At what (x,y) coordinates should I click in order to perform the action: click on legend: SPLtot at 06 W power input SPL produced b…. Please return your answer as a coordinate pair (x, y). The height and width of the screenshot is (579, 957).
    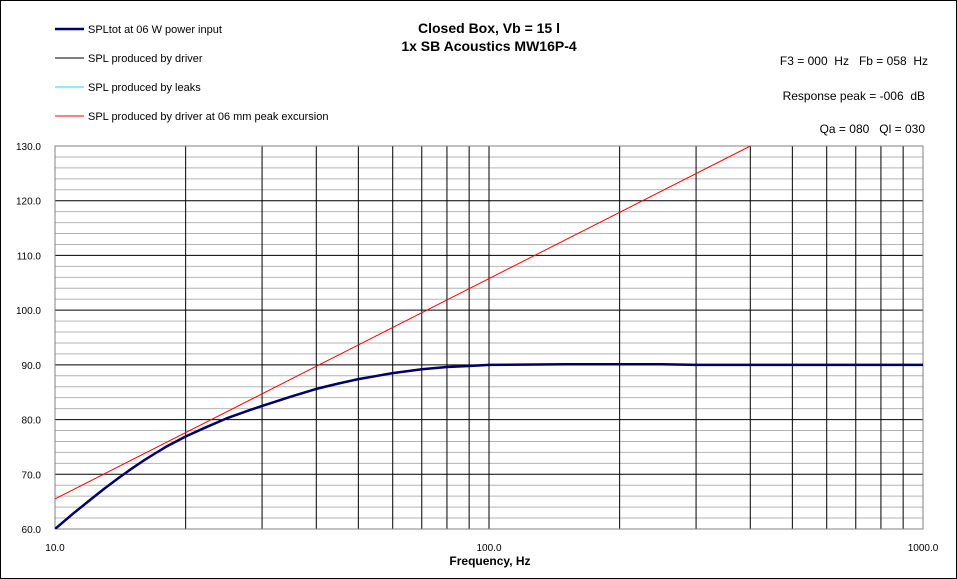
    Looking at the image, I should click on (192, 73).